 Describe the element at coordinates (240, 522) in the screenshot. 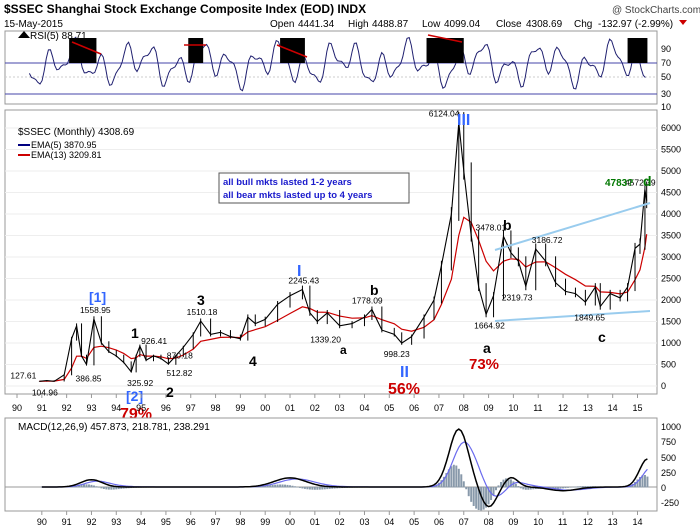

I see `x-label-bottom: 98` at that location.